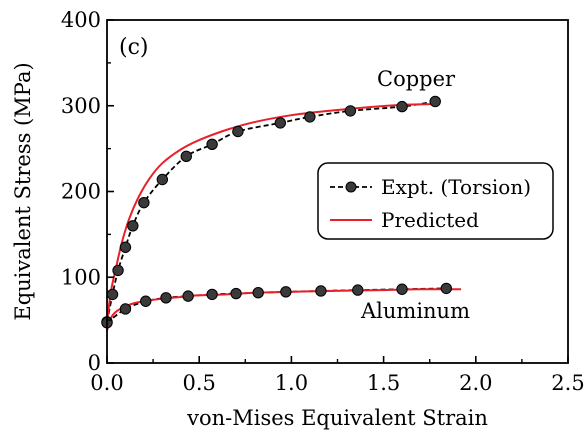 The image size is (584, 435). Describe the element at coordinates (291, 383) in the screenshot. I see `x-tick-label: 1.0` at that location.